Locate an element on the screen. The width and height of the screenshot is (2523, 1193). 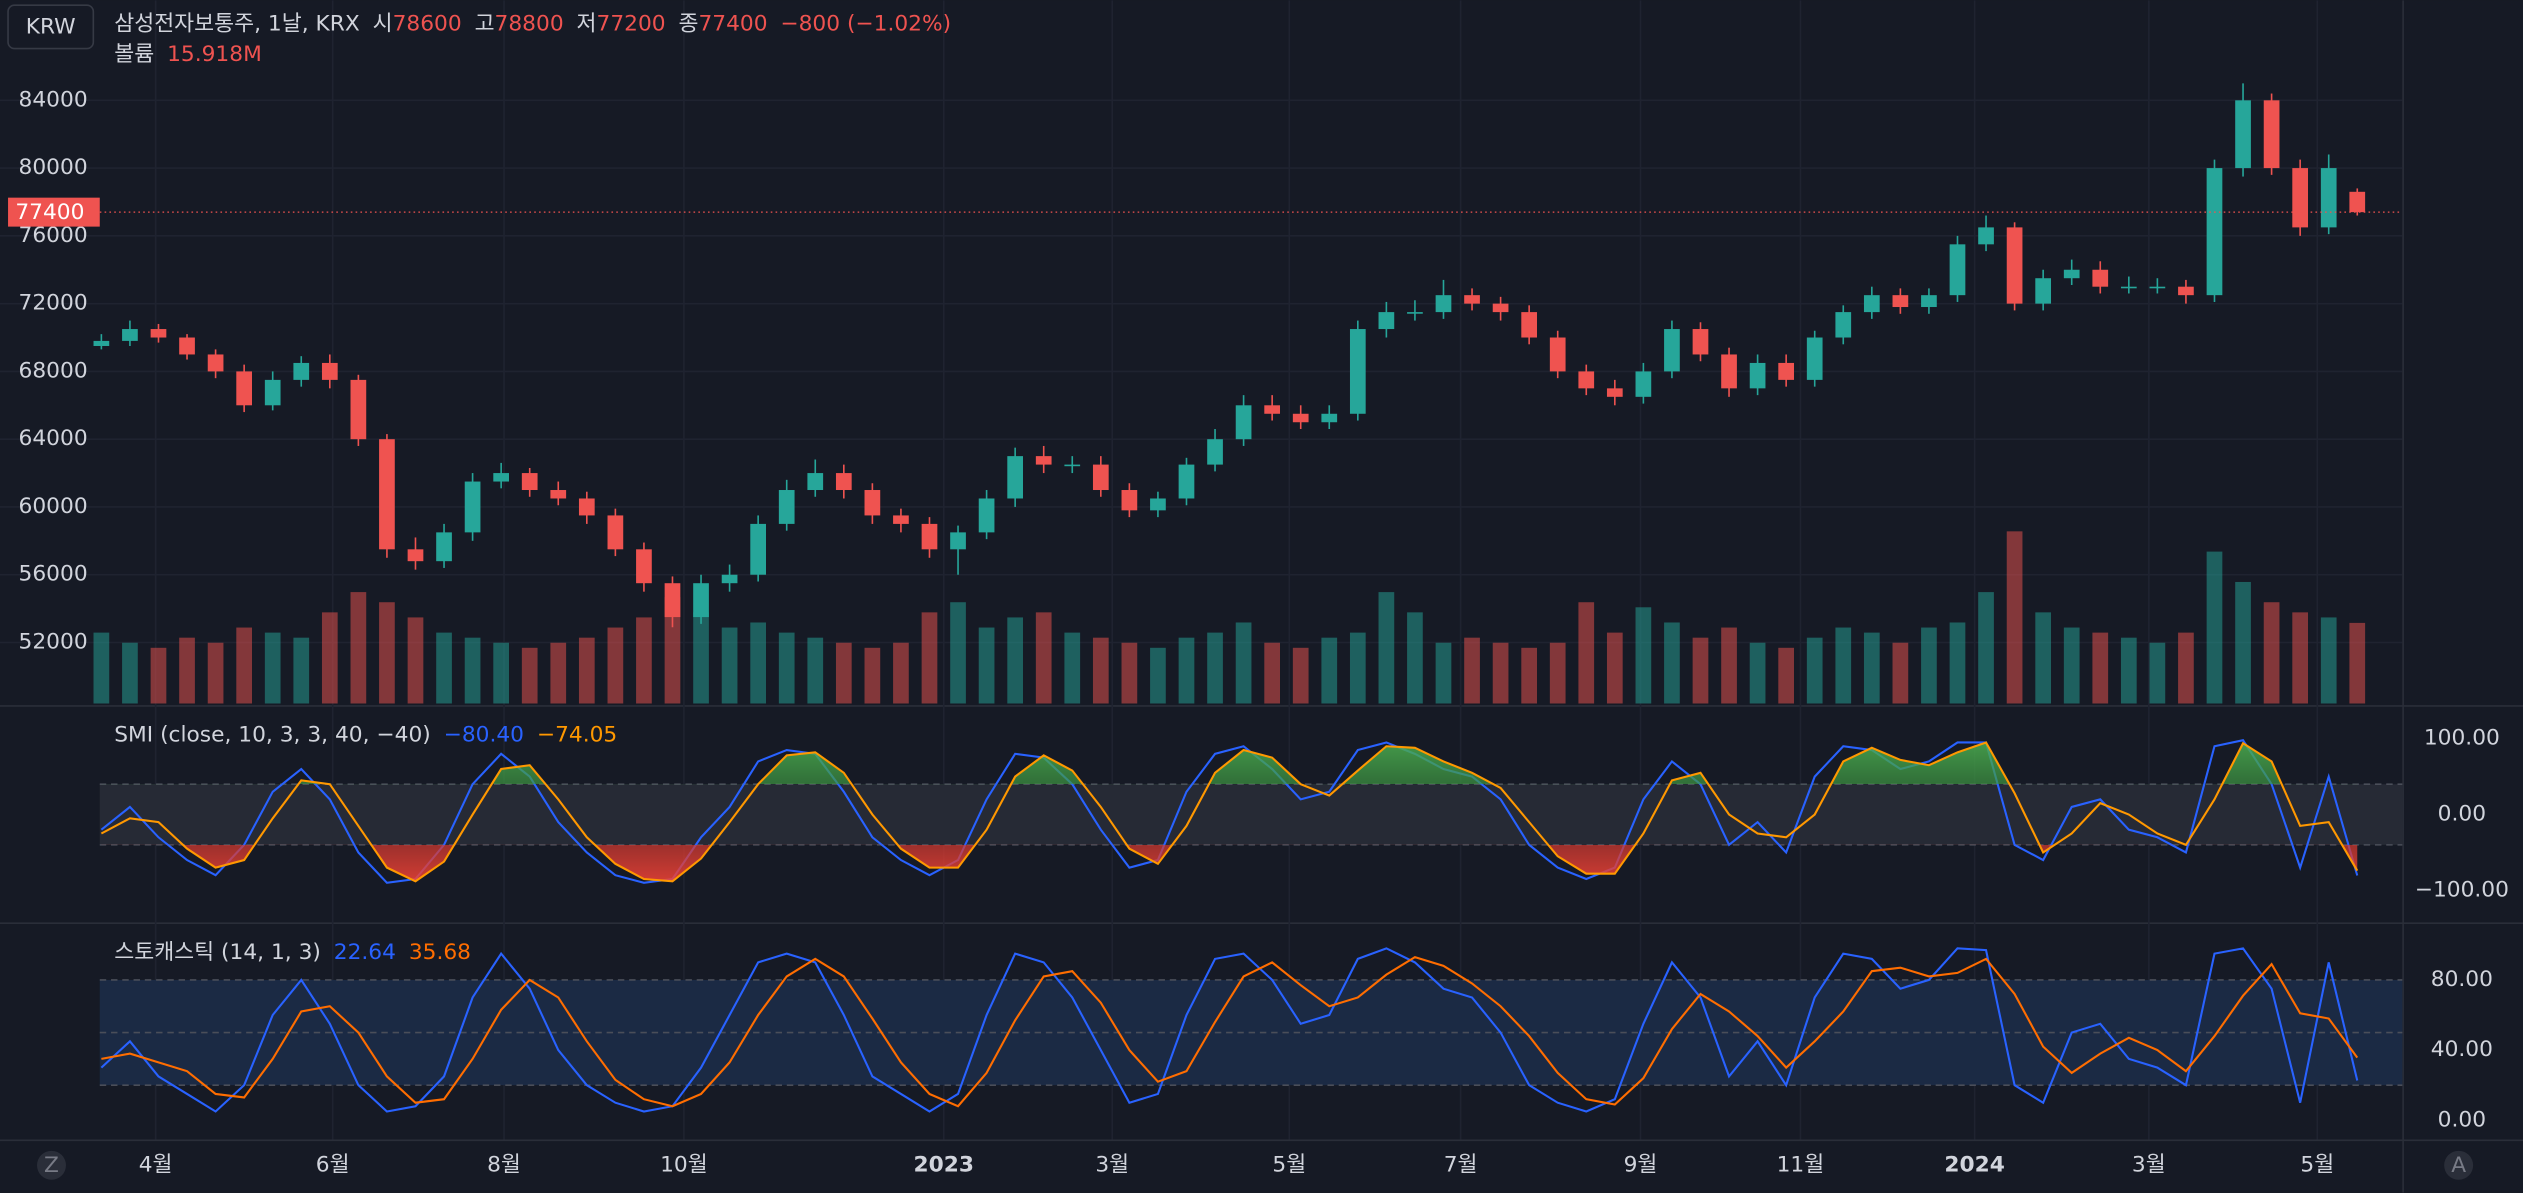
volume-legend: 볼륨 15.918M is located at coordinates (188, 54).